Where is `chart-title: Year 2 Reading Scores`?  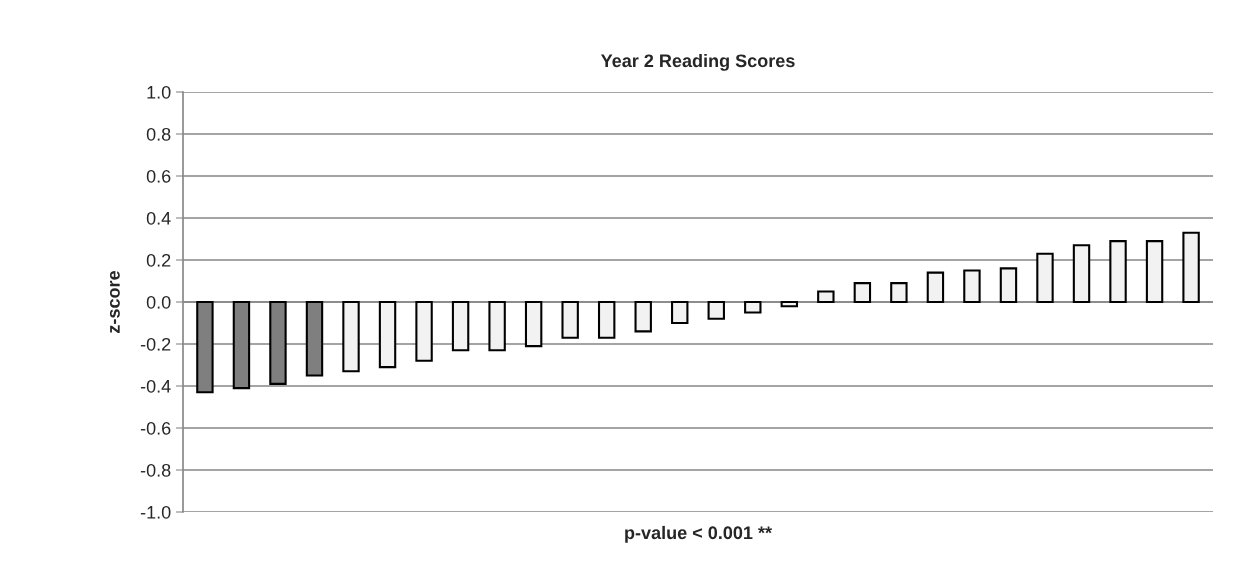
chart-title: Year 2 Reading Scores is located at coordinates (697, 62).